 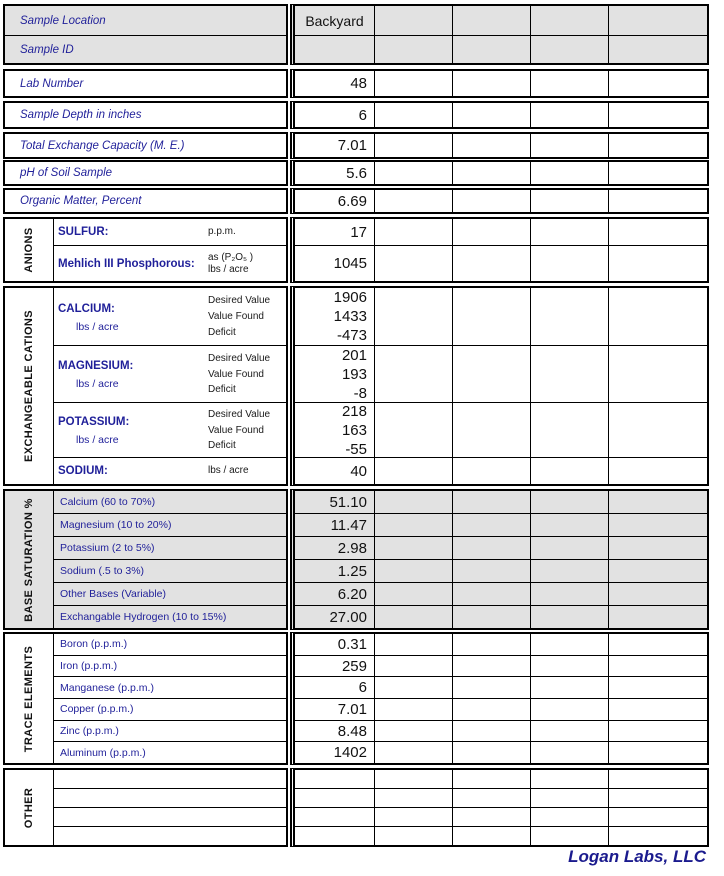 I want to click on calcium-label-block: CALCIUM: lbs / acre, so click(x=88, y=317).